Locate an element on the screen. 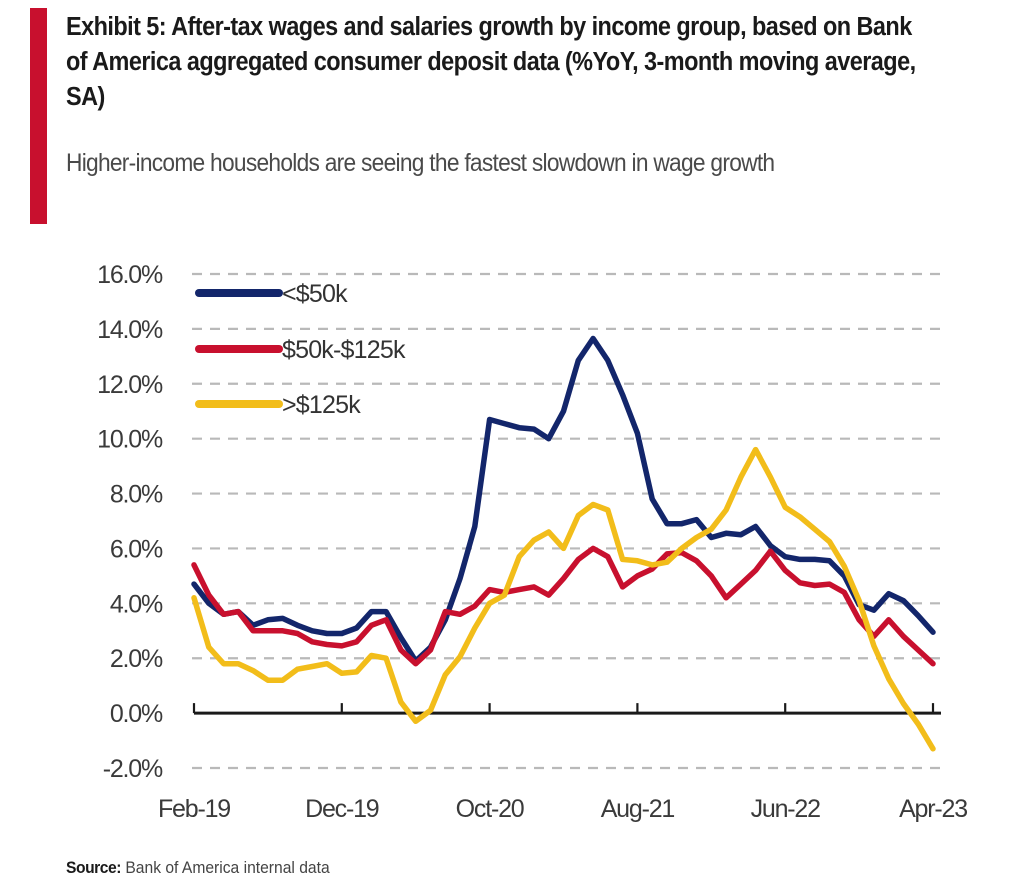 This screenshot has height=894, width=1022. y-tick-label: 16.0% is located at coordinates (130, 275).